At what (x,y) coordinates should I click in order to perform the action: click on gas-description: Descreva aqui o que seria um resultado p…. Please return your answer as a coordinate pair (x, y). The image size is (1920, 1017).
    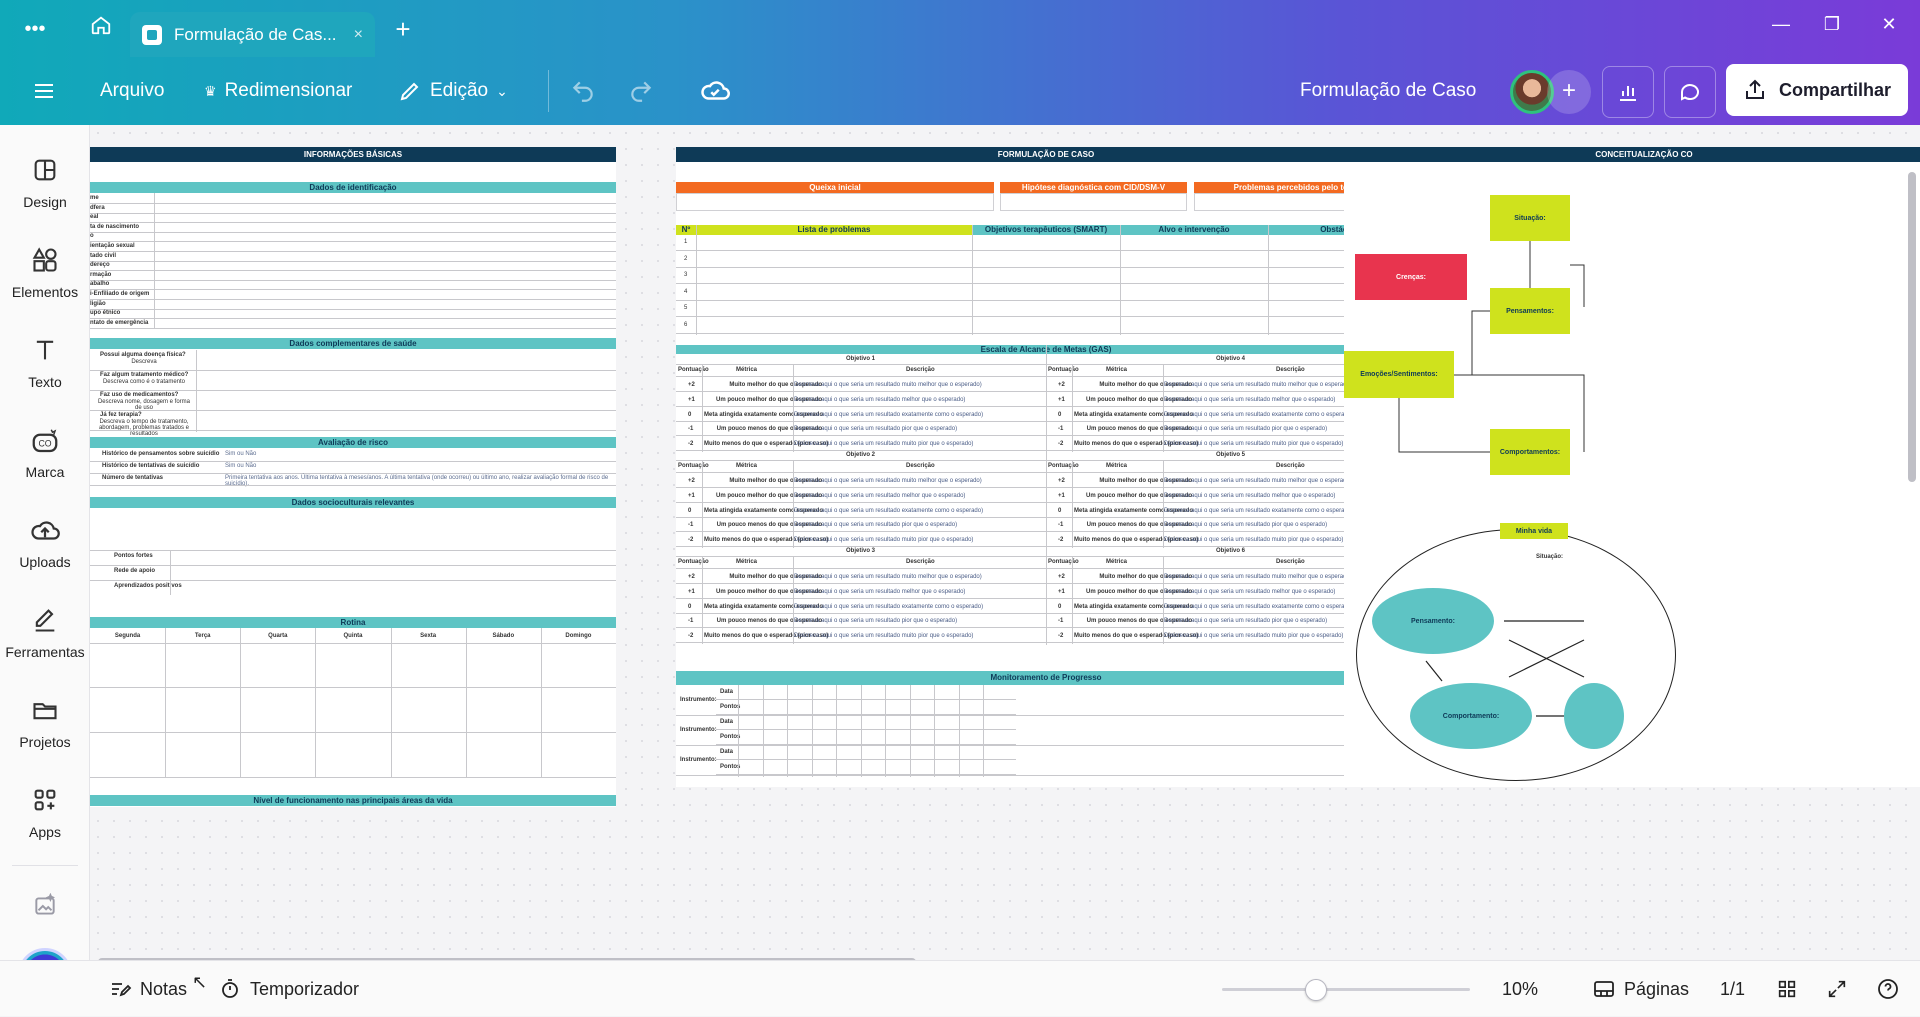
    Looking at the image, I should click on (1246, 525).